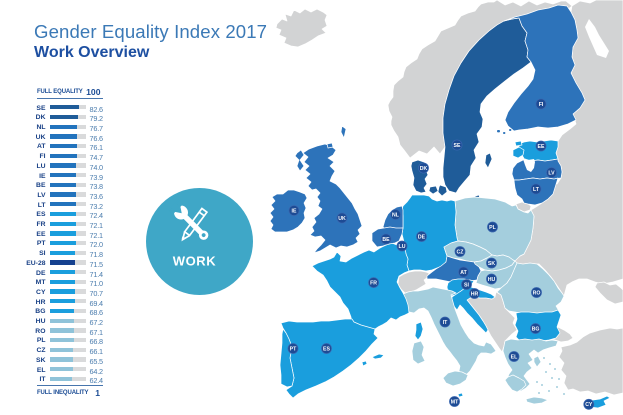  I want to click on svg-text: IE, so click(294, 211).